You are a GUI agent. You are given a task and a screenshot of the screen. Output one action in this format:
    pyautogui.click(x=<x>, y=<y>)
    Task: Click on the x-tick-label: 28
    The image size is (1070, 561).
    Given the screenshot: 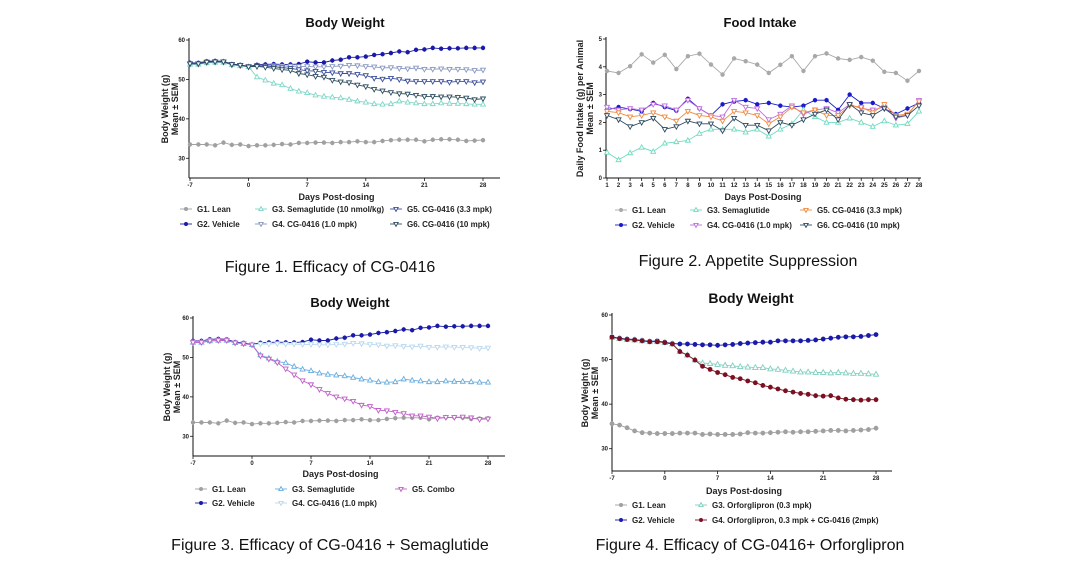 What is the action you would take?
    pyautogui.click(x=919, y=186)
    